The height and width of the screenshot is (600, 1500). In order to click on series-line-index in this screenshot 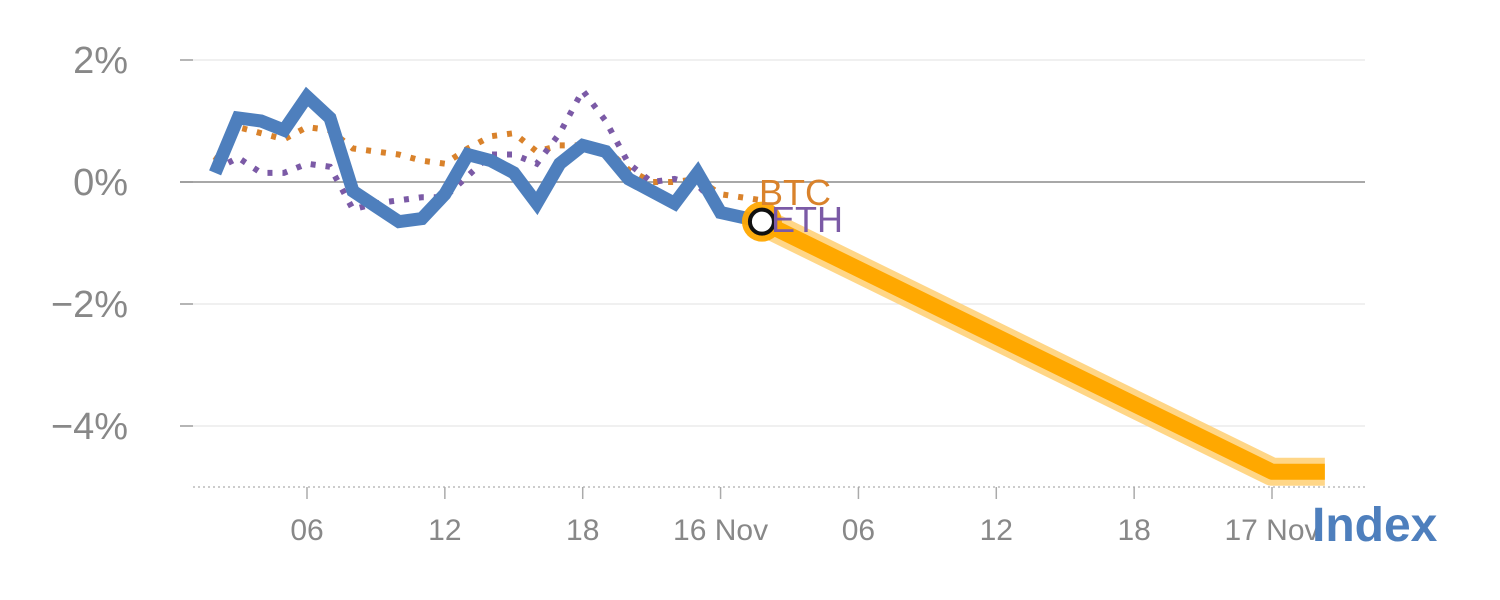, I will do `click(486, 157)`.